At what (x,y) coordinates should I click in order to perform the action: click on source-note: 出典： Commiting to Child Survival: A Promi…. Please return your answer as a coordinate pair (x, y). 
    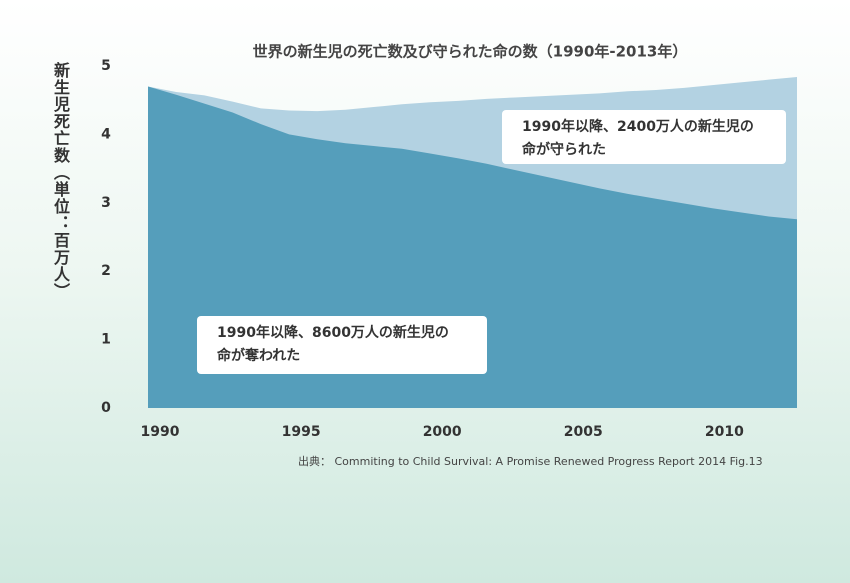
    Looking at the image, I should click on (530, 461).